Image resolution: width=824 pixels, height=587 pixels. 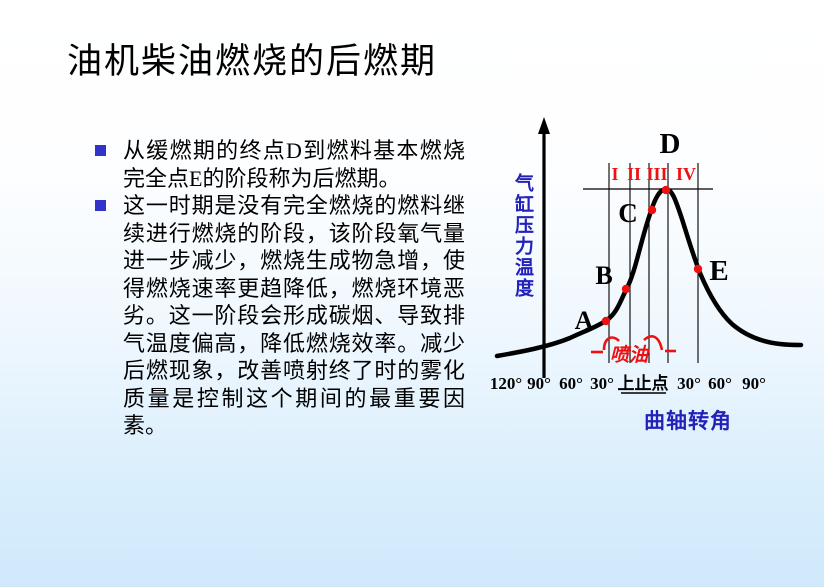 I want to click on bullet-text: 从缓燃期的终点D到燃料基本燃烧完全点E的阶段称为后燃期。, so click(x=294, y=164).